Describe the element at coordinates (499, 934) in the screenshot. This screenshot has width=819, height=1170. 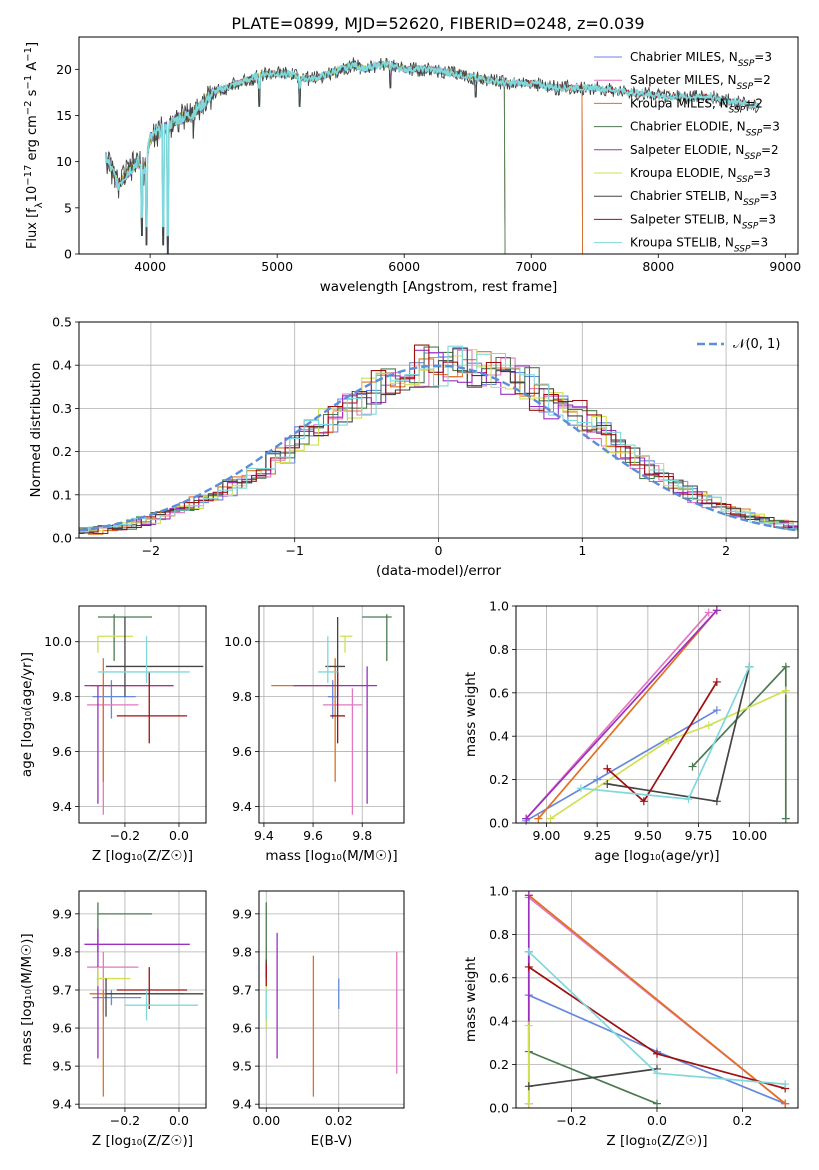
I see `y-tick-label: 0.8` at that location.